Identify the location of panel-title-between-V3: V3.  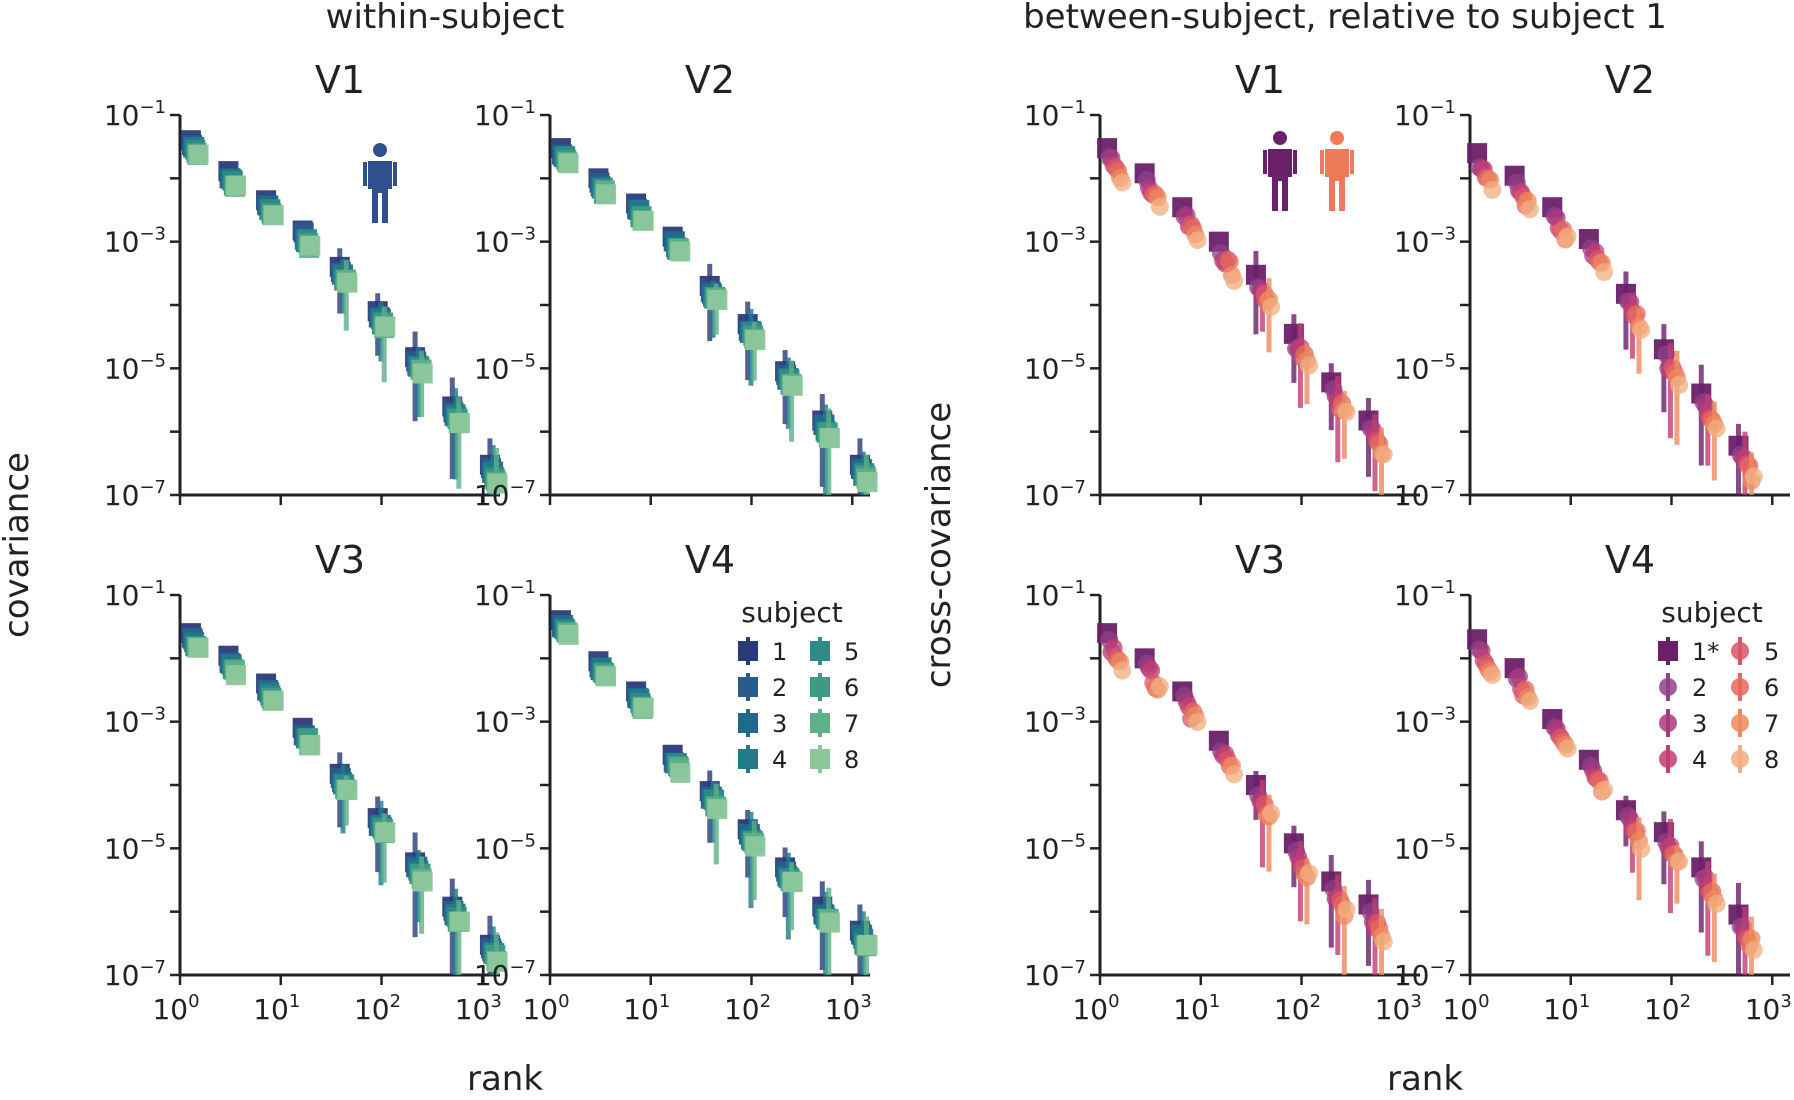
(1260, 560).